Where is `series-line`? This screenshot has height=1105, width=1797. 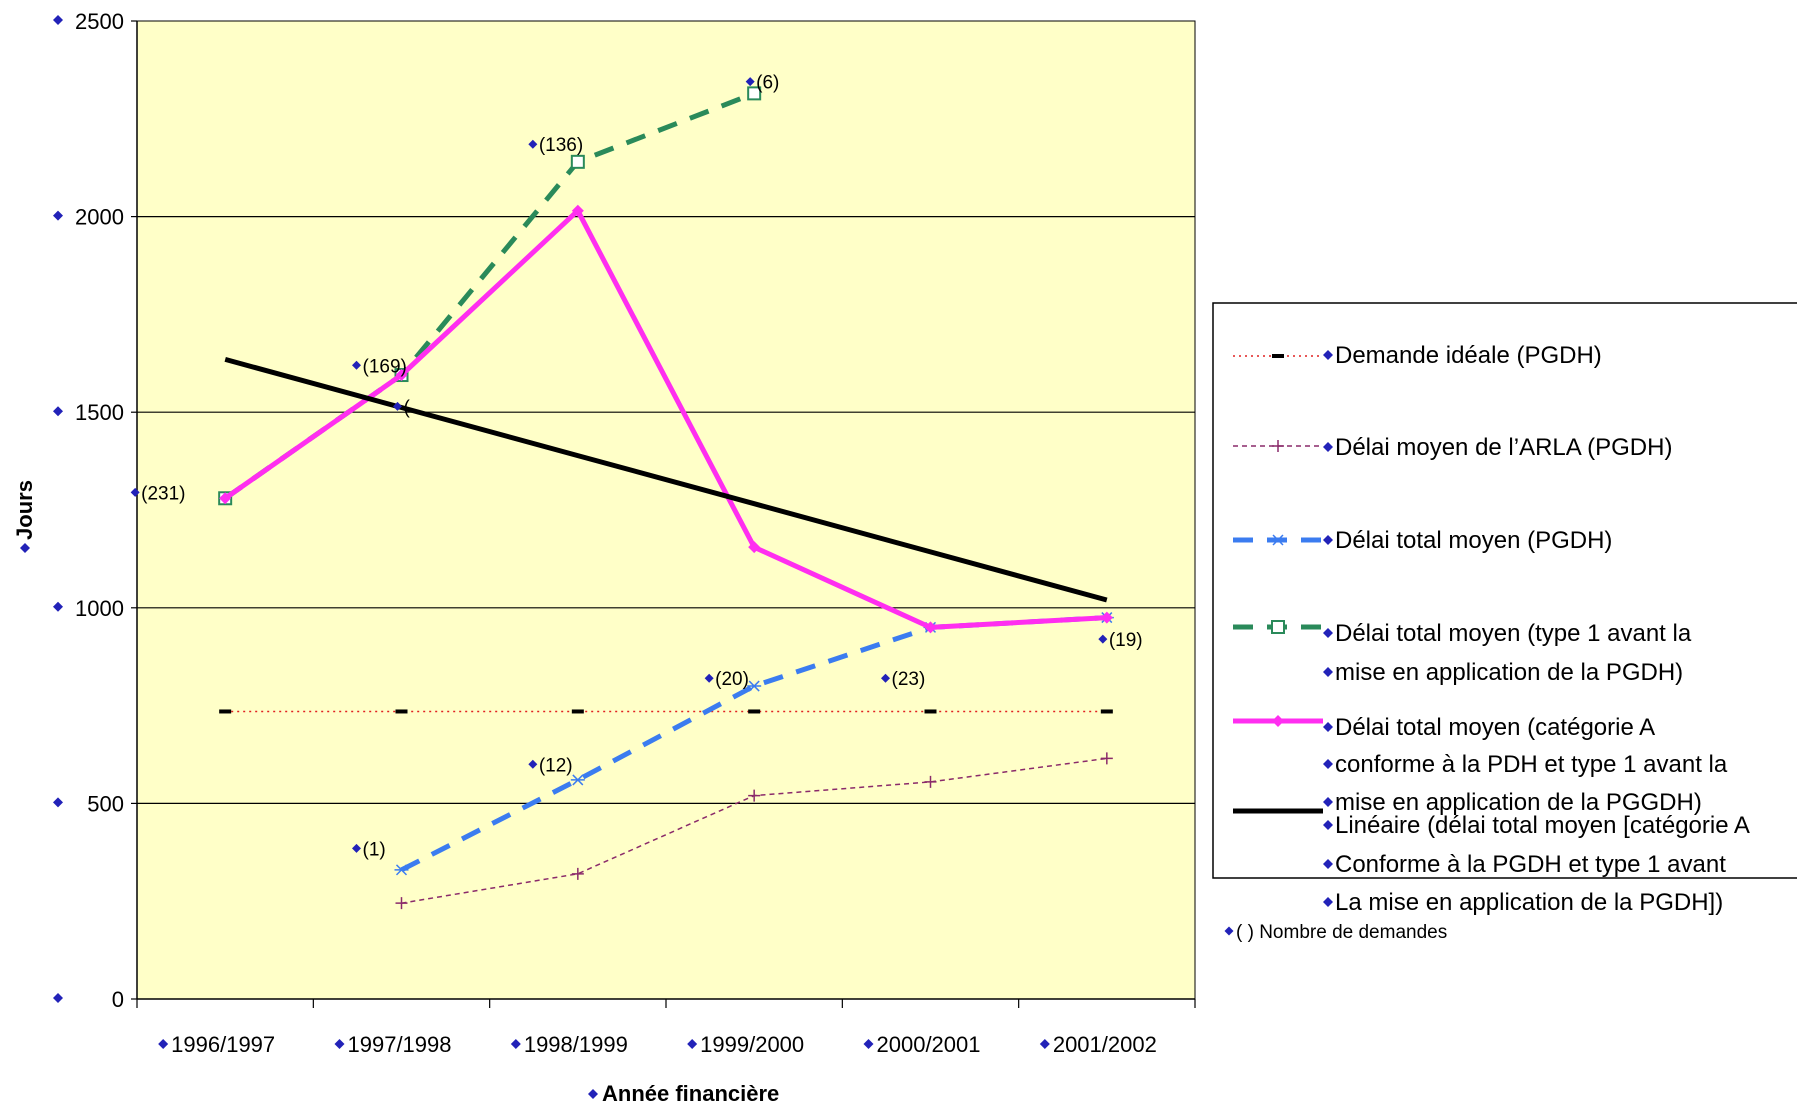
series-line is located at coordinates (666, 479).